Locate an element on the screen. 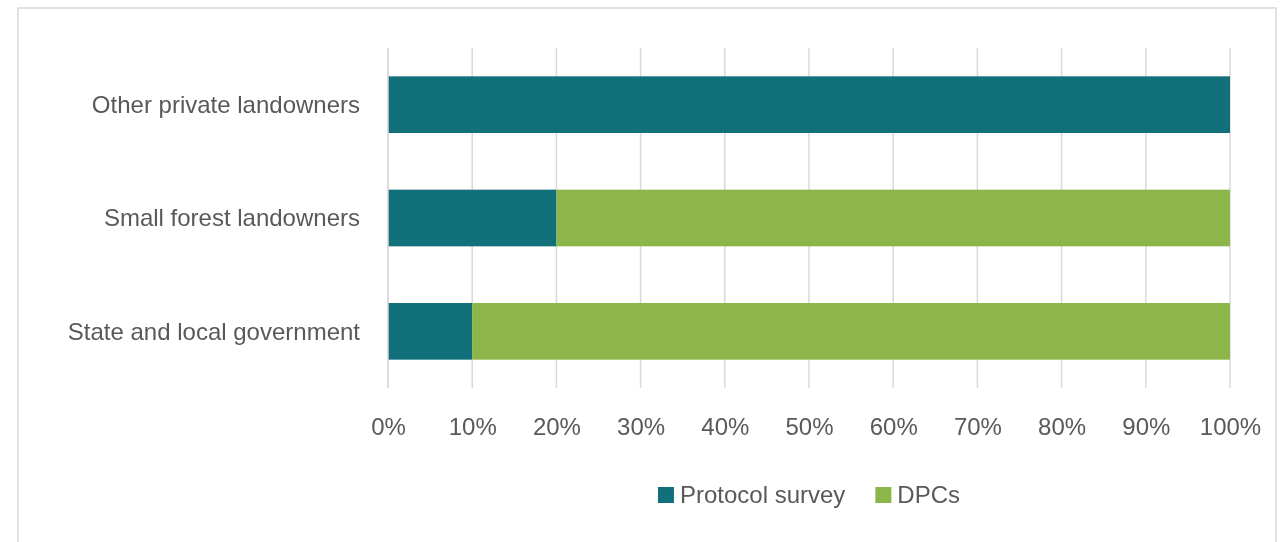 The width and height of the screenshot is (1284, 542). x-tick-label: 60% is located at coordinates (893, 427).